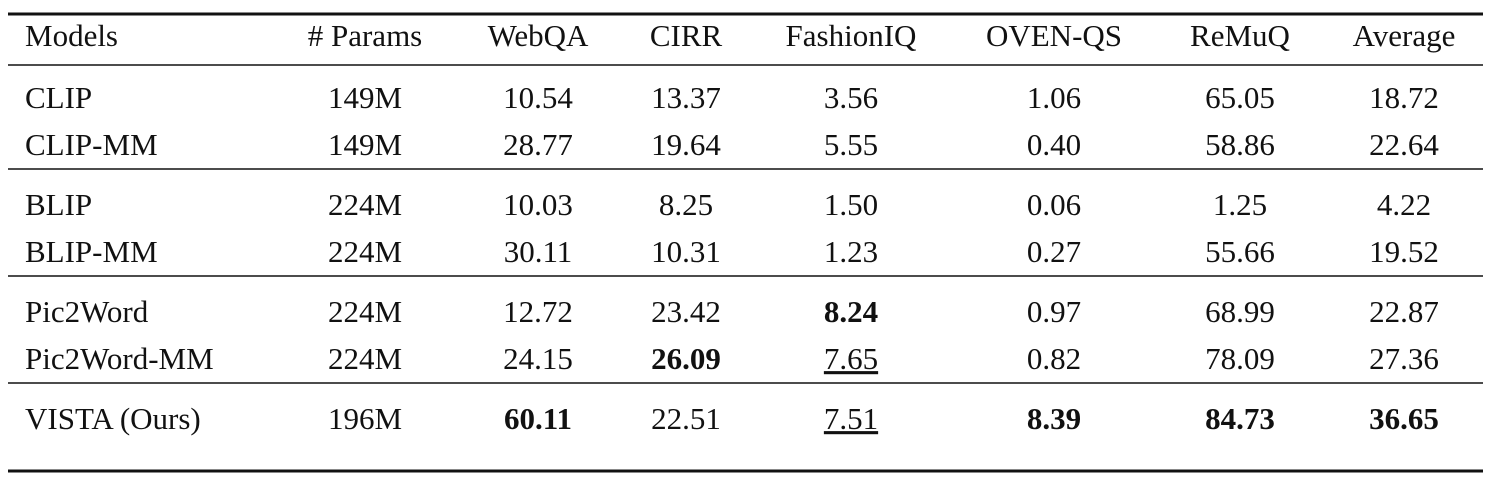 The image size is (1491, 477). Describe the element at coordinates (58, 204) in the screenshot. I see `model-name: BLIP` at that location.